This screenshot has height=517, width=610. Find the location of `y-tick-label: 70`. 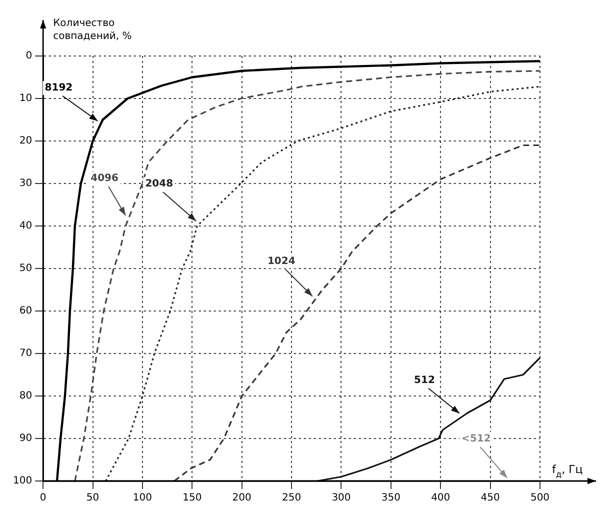

y-tick-label: 70 is located at coordinates (25, 354).